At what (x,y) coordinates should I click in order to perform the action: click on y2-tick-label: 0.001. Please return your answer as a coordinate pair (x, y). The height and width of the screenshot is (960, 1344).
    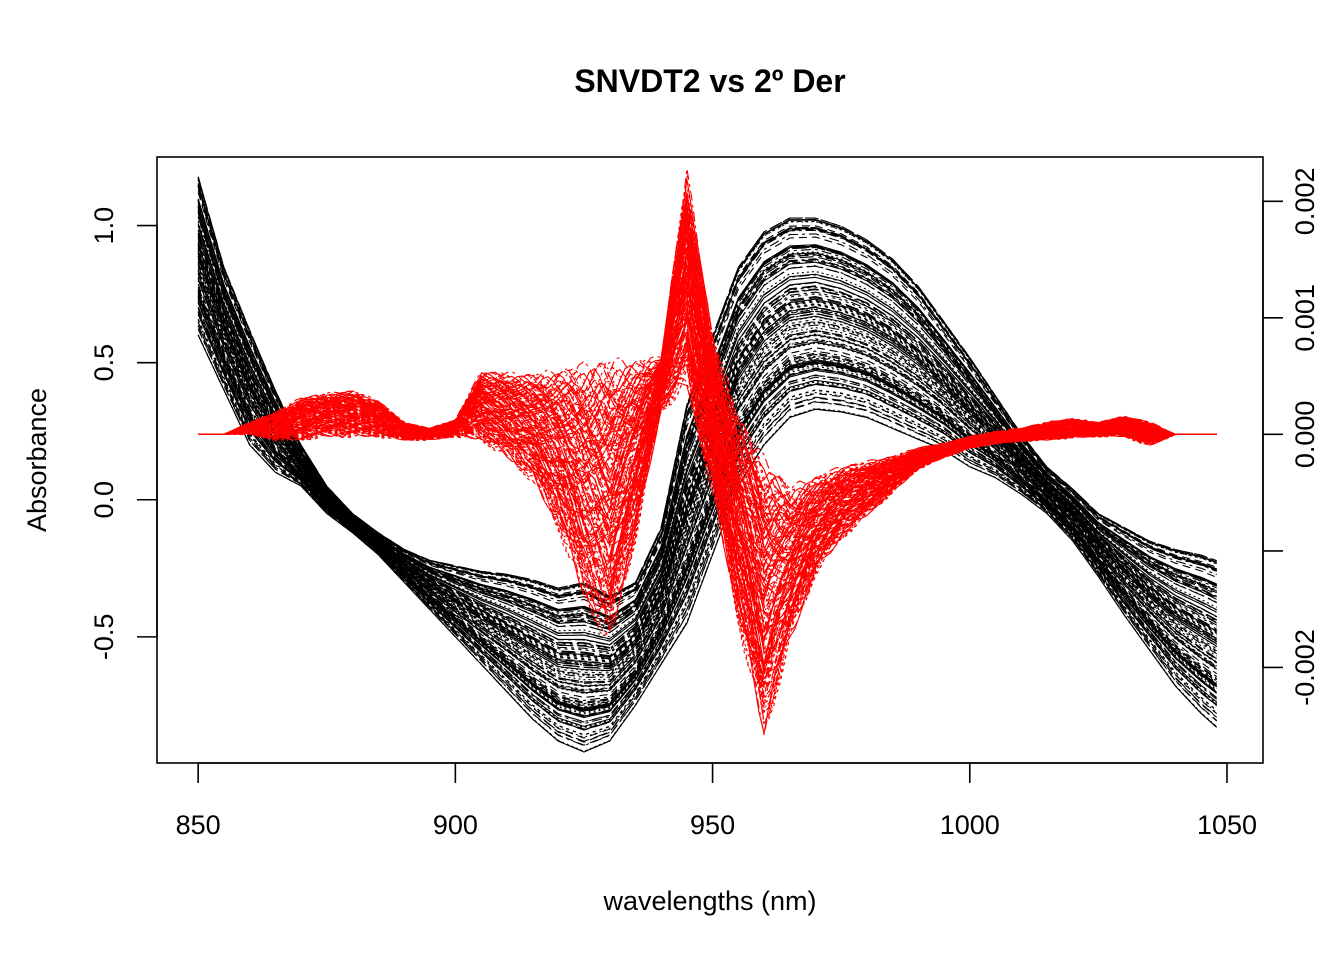
    Looking at the image, I should click on (1305, 318).